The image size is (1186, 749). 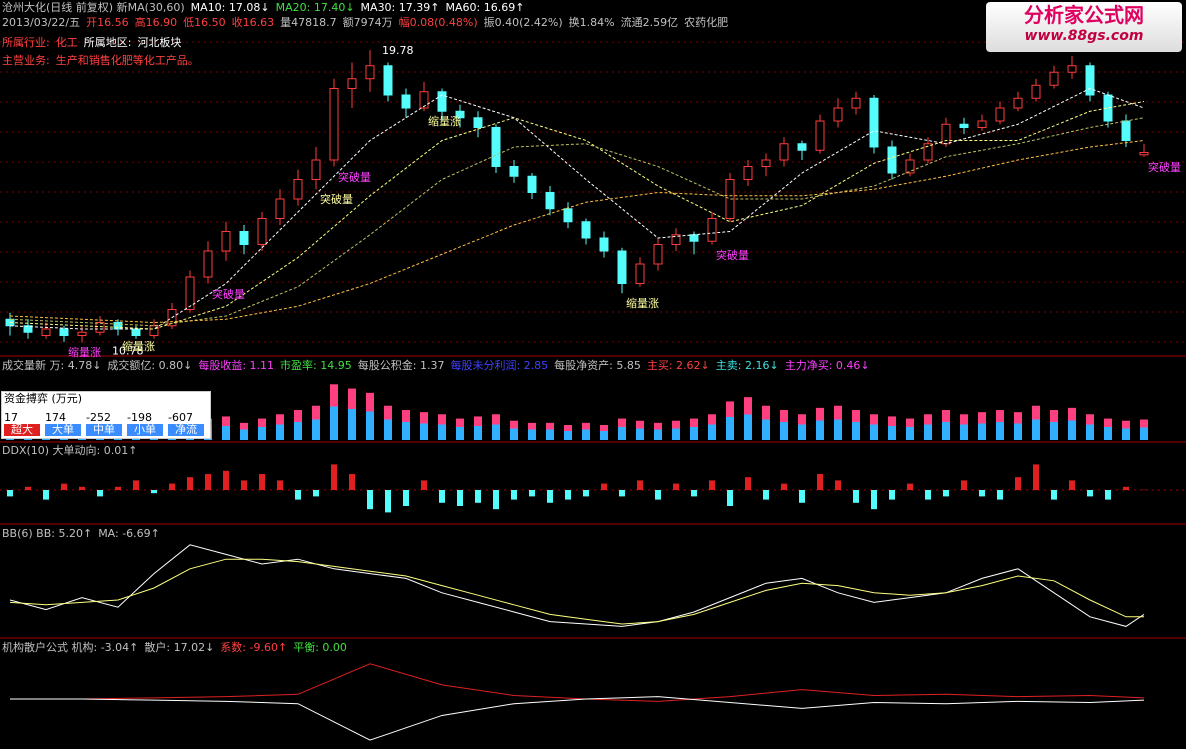 What do you see at coordinates (11, 417) in the screenshot?
I see `fund-value: 17` at bounding box center [11, 417].